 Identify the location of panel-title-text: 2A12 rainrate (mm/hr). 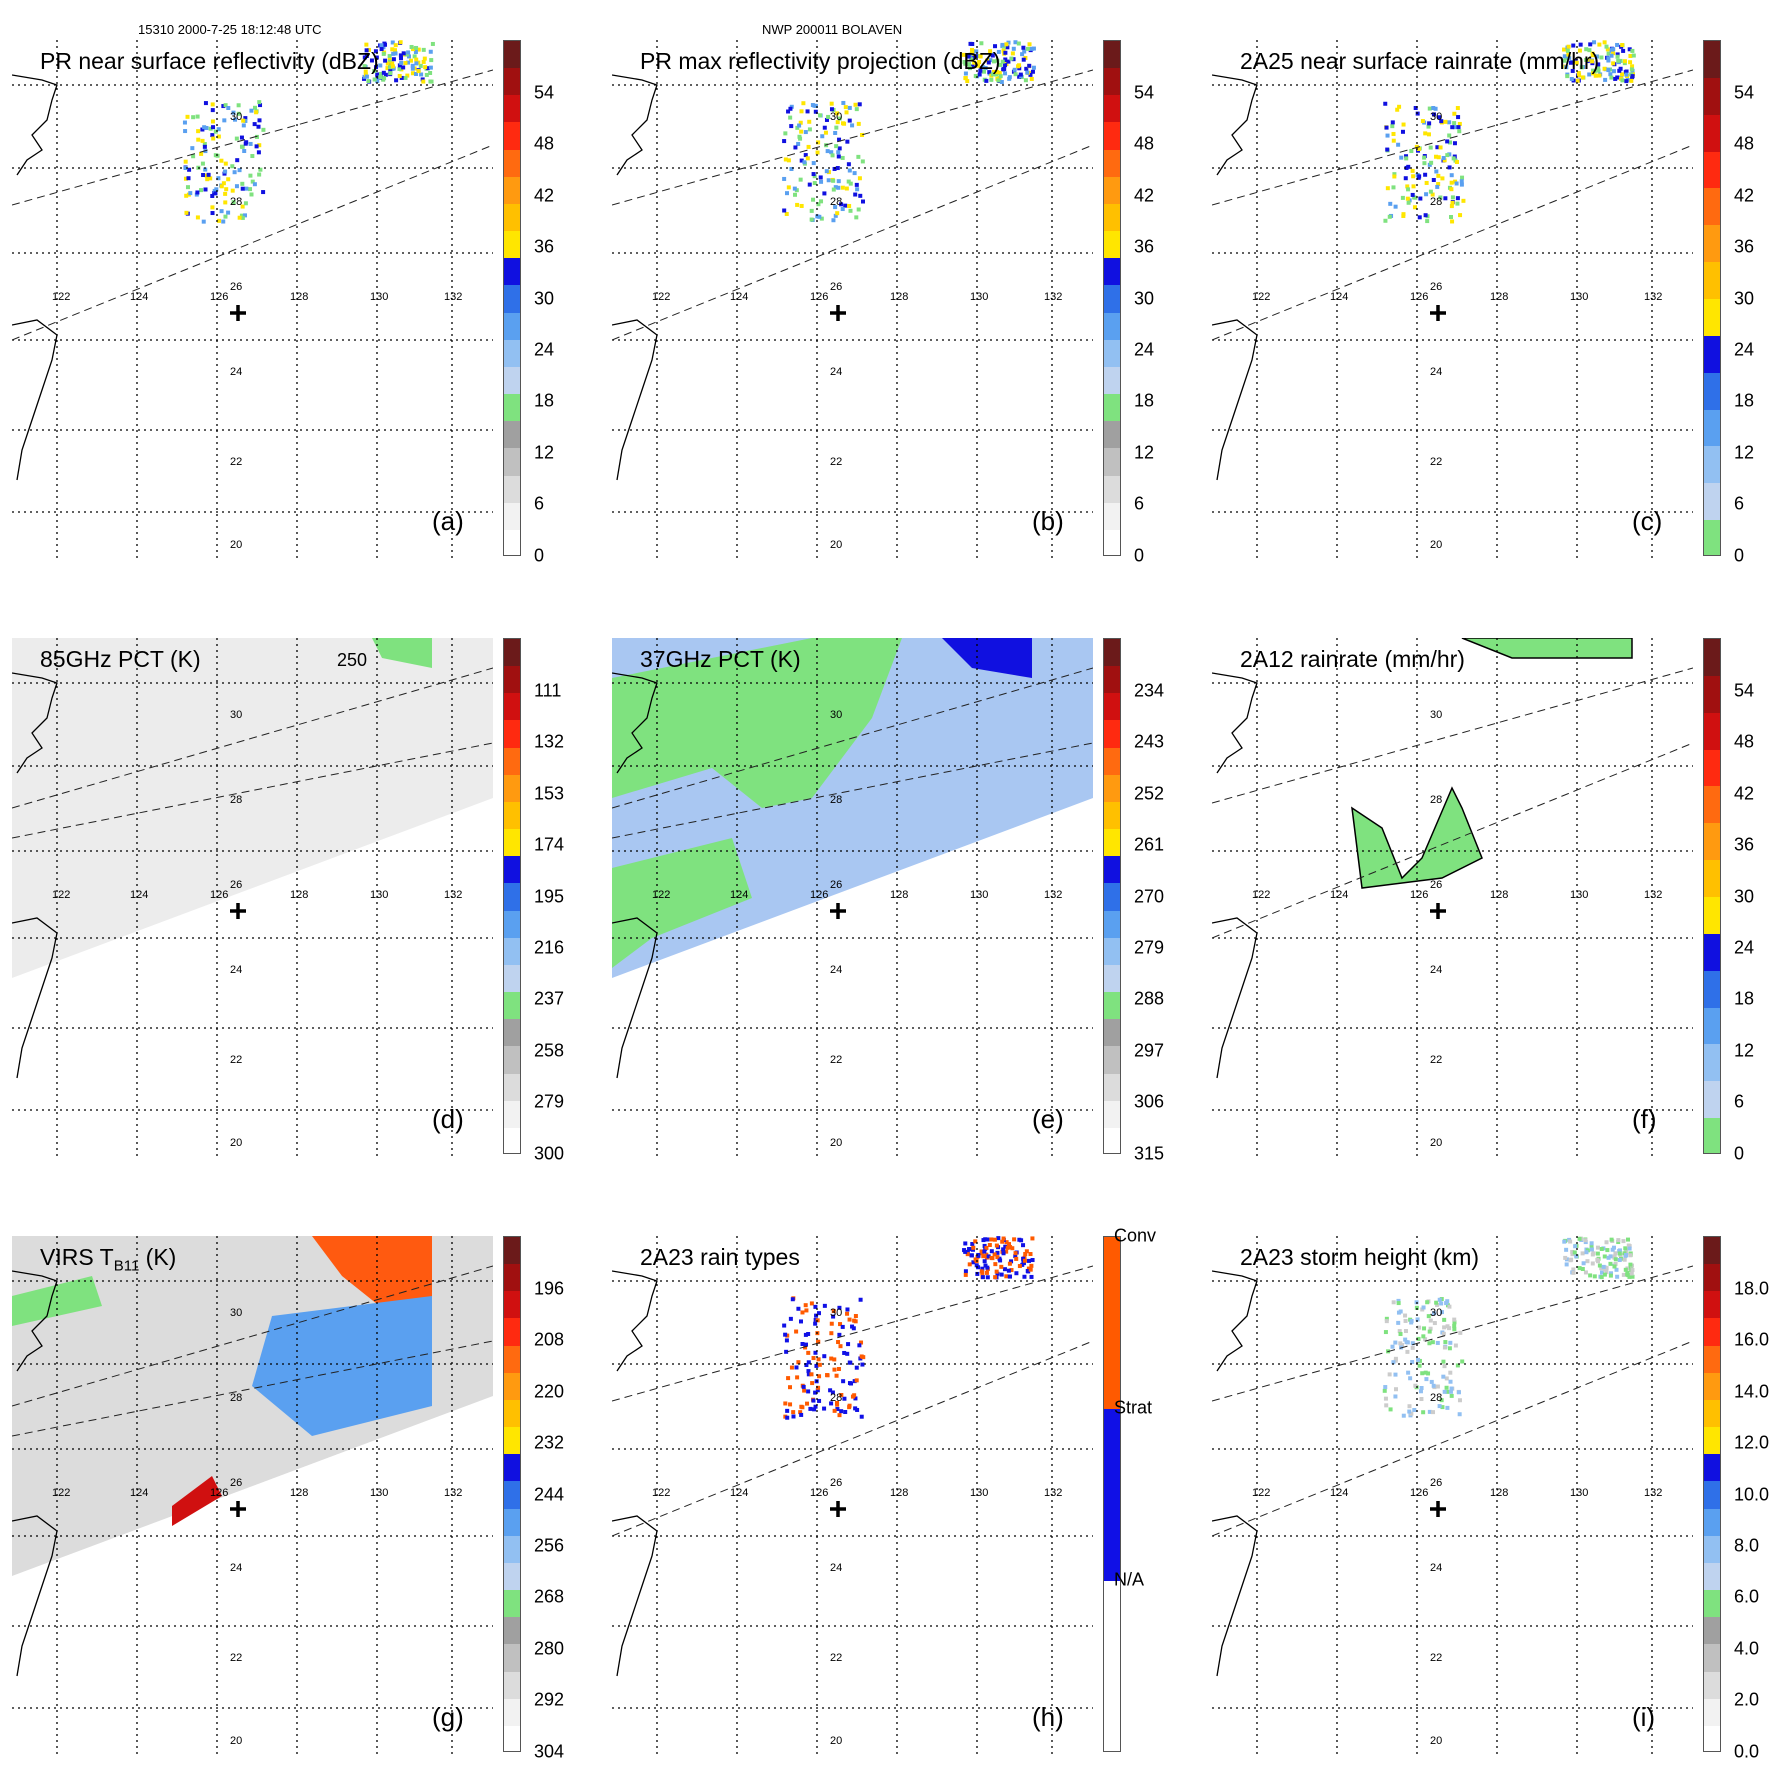
(1352, 659).